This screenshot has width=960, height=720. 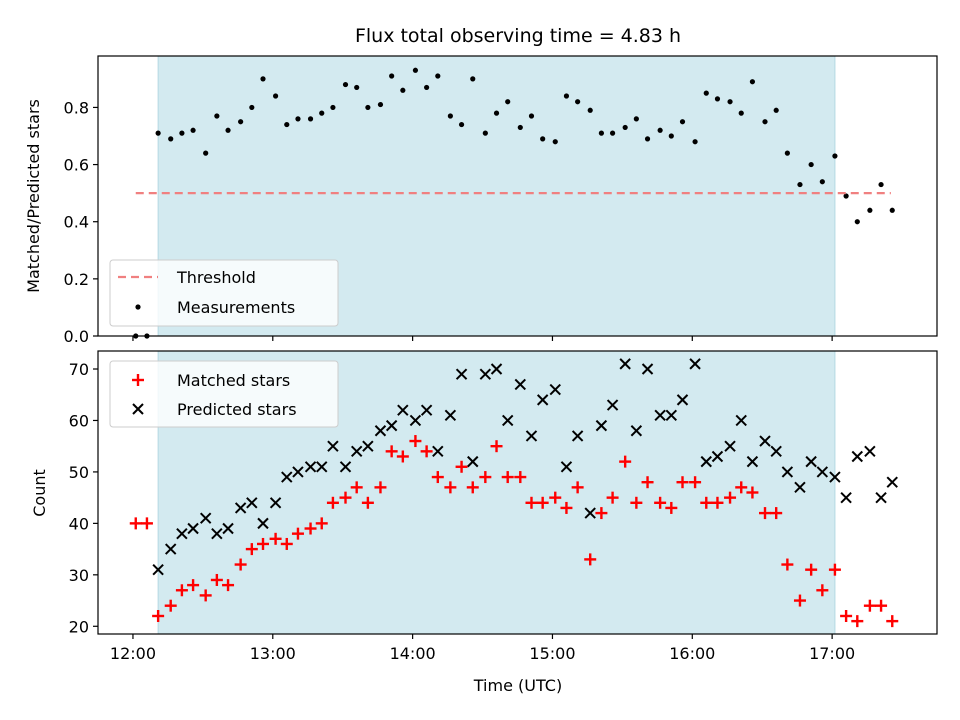 What do you see at coordinates (517, 685) in the screenshot?
I see `x-axis-label: Time (UTC)` at bounding box center [517, 685].